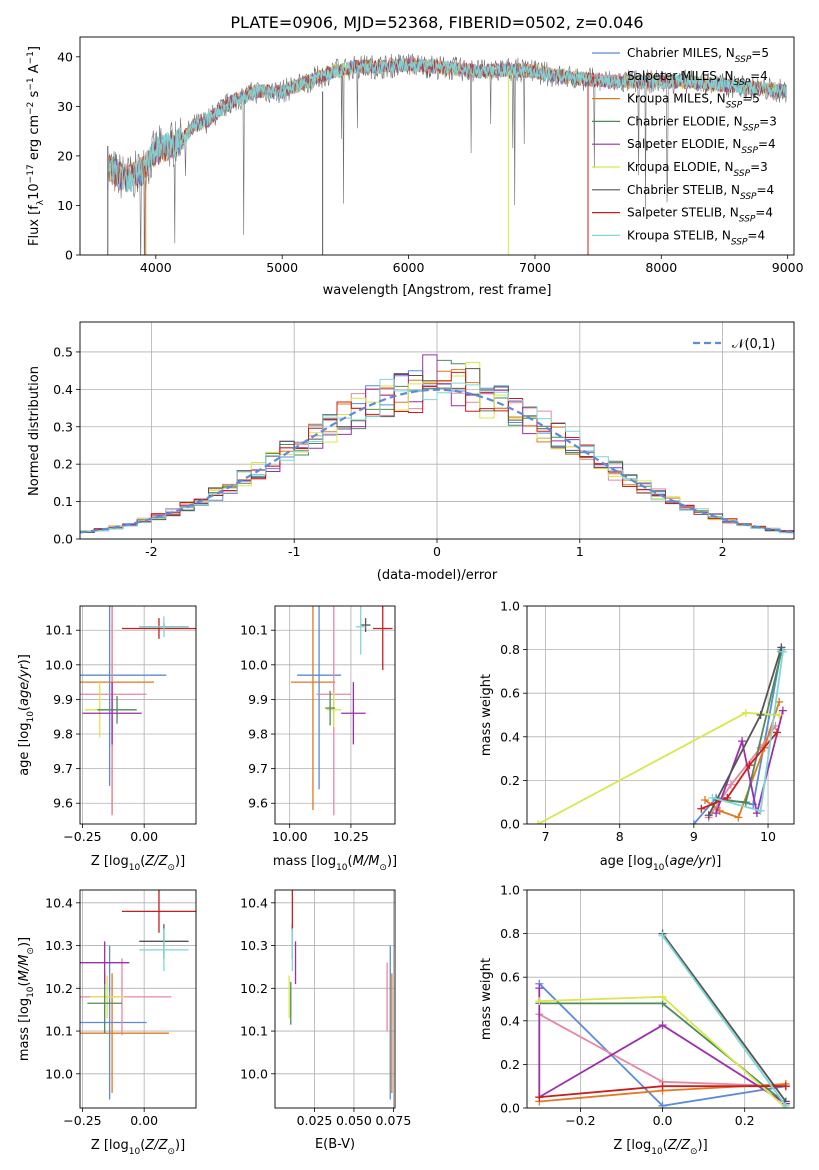  I want to click on legend-entry: Salpeter MILES, NSSP=4, so click(697, 78).